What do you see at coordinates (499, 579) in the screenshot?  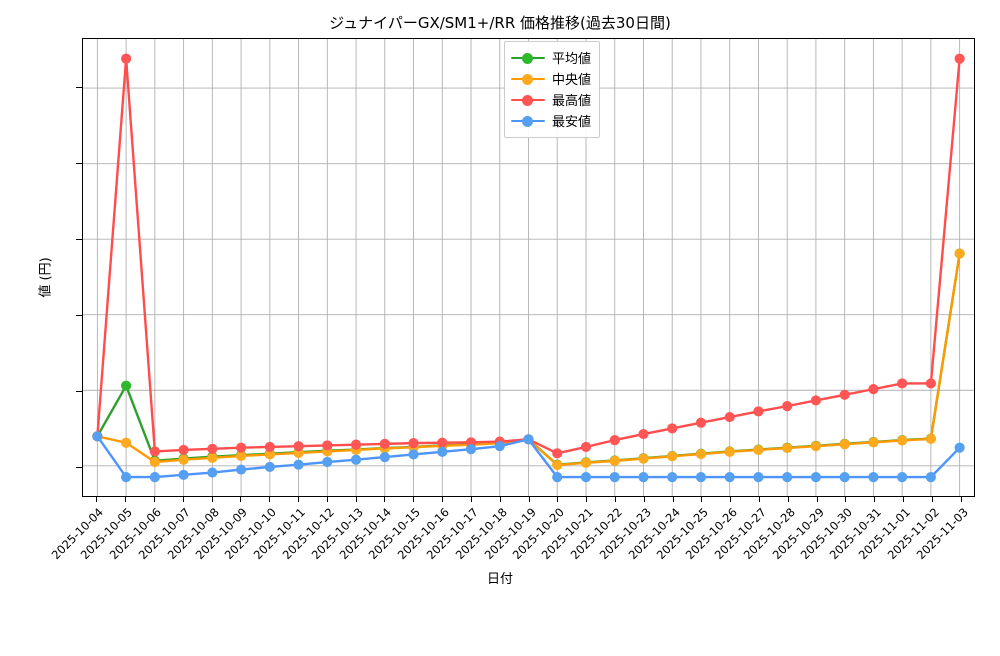 I see `x-axis-label: 日付` at bounding box center [499, 579].